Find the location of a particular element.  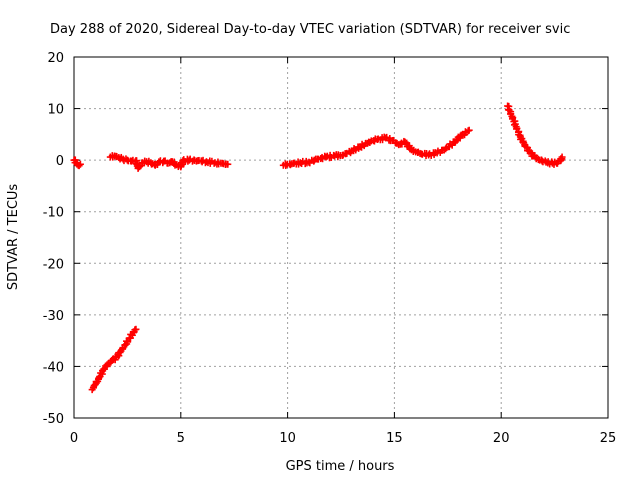

y-tick-labels: -50 -40 -30 -20 -10 0 10 20 is located at coordinates (53, 239).